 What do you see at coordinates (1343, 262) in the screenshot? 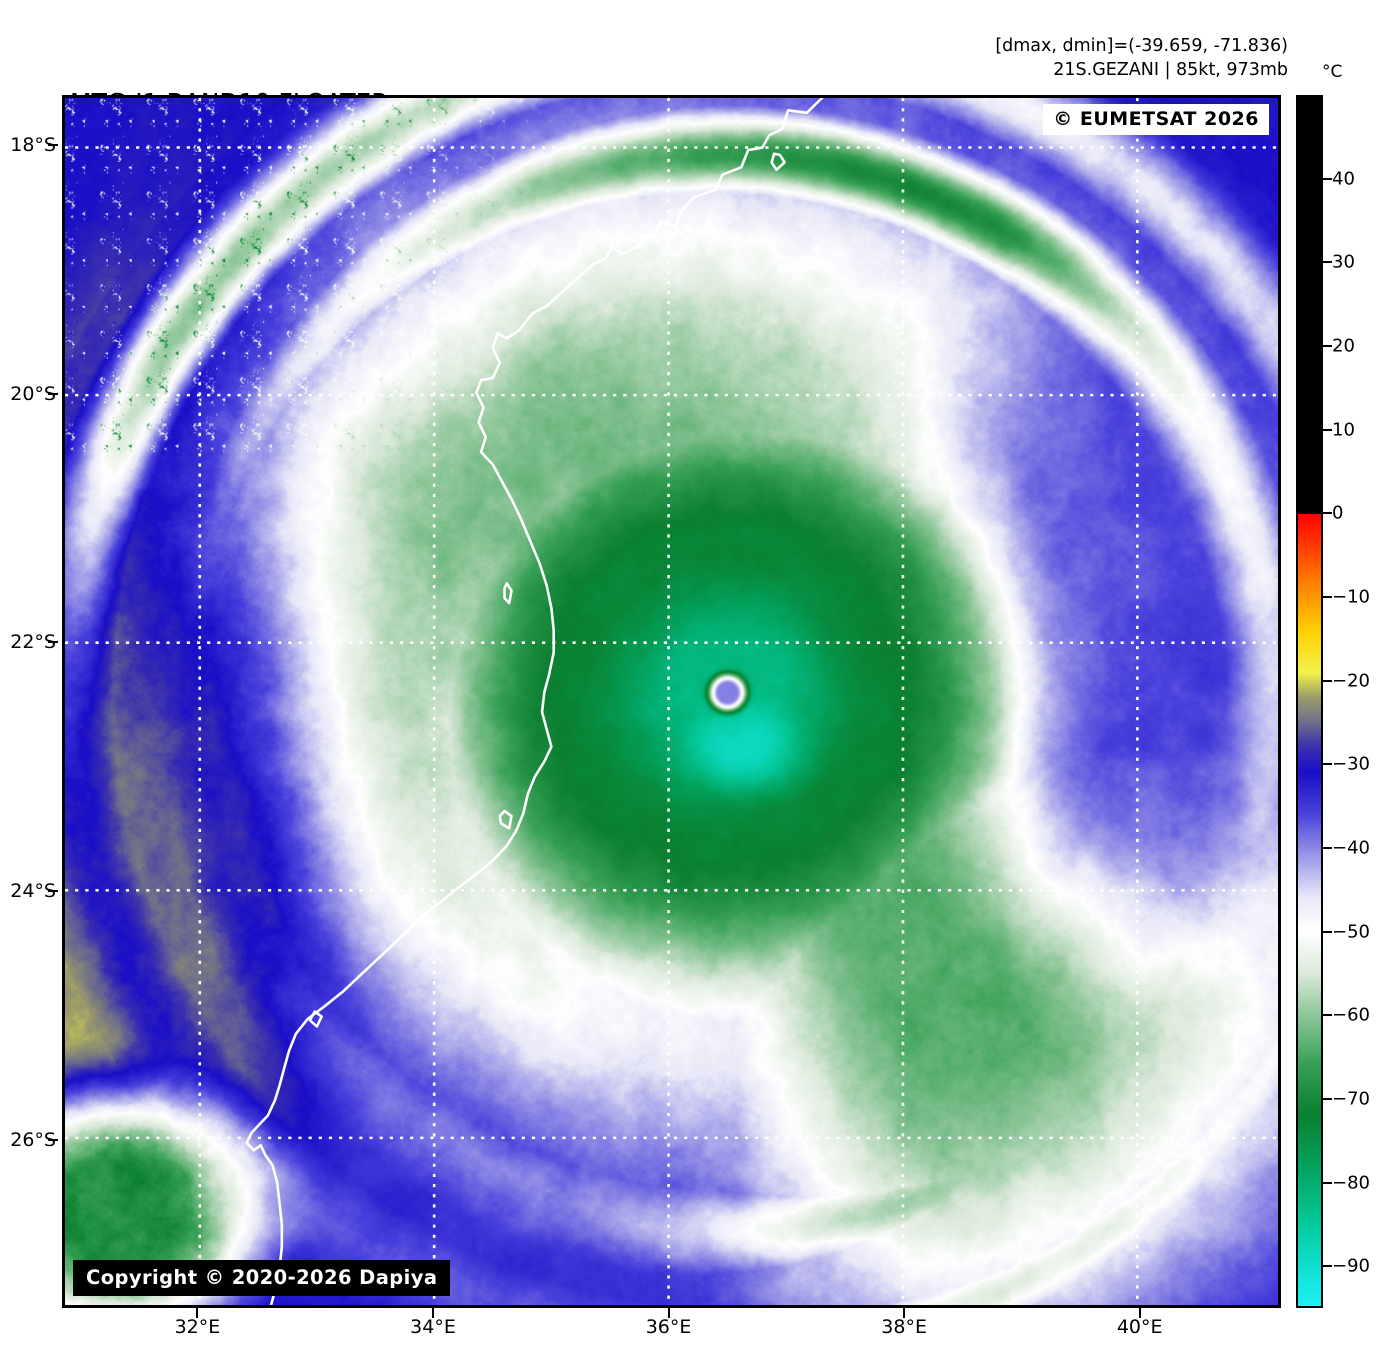
I see `colorbar-tick-label-1: 30` at bounding box center [1343, 262].